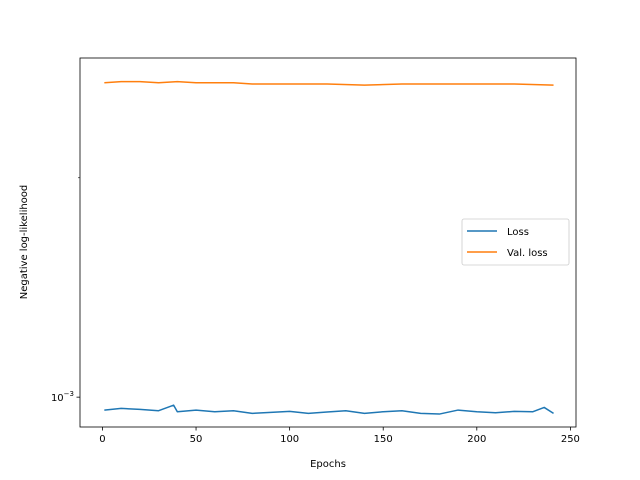 This screenshot has height=480, width=640. What do you see at coordinates (515, 242) in the screenshot?
I see `legend: Loss Val. loss` at bounding box center [515, 242].